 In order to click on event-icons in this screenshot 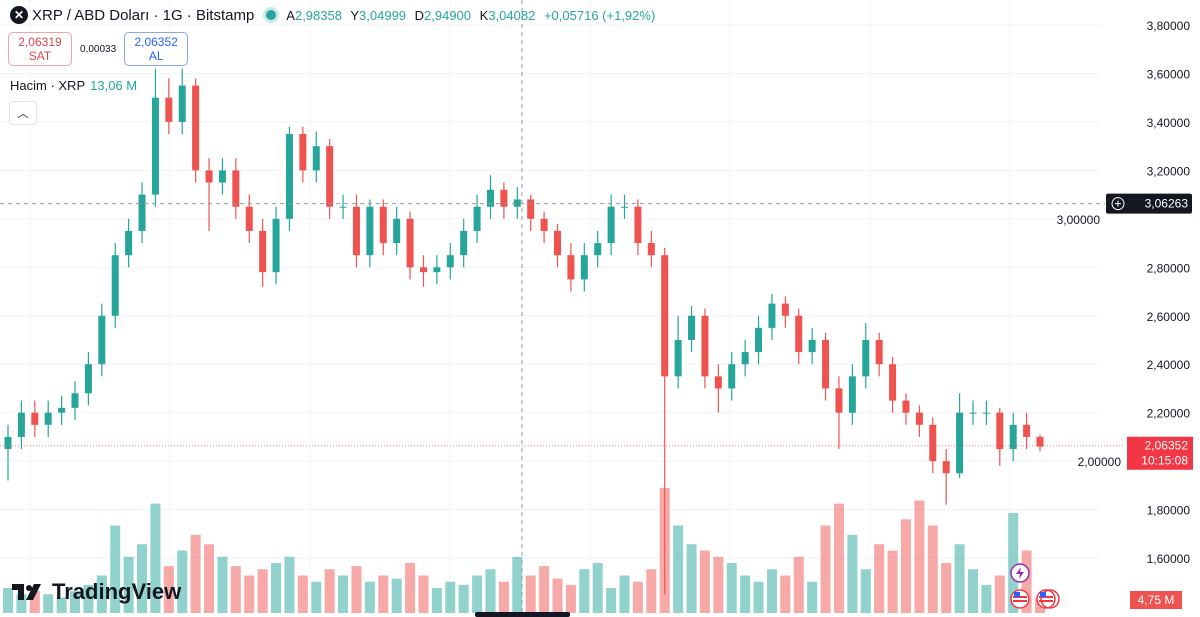, I will do `click(1035, 586)`.